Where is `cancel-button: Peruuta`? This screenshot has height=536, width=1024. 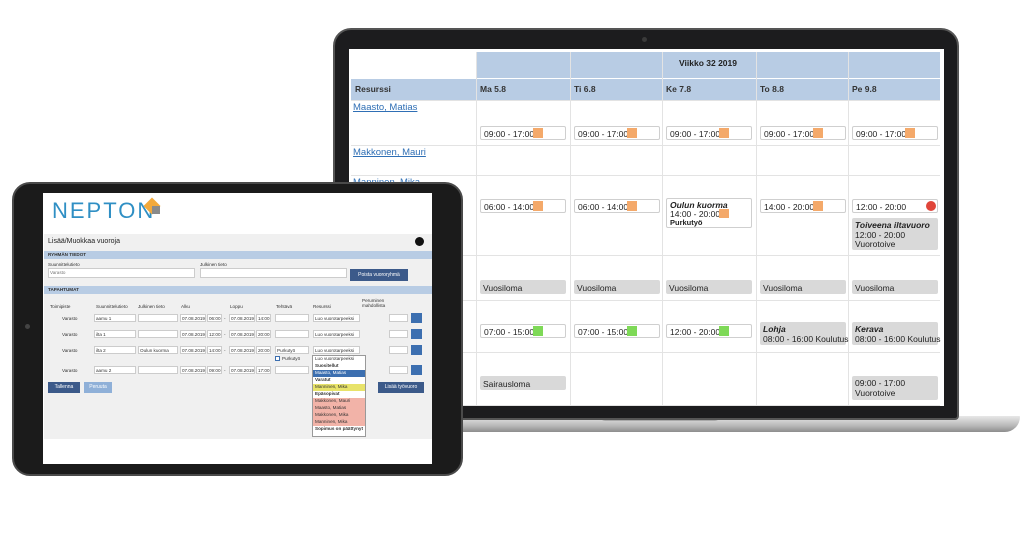 cancel-button: Peruuta is located at coordinates (98, 387).